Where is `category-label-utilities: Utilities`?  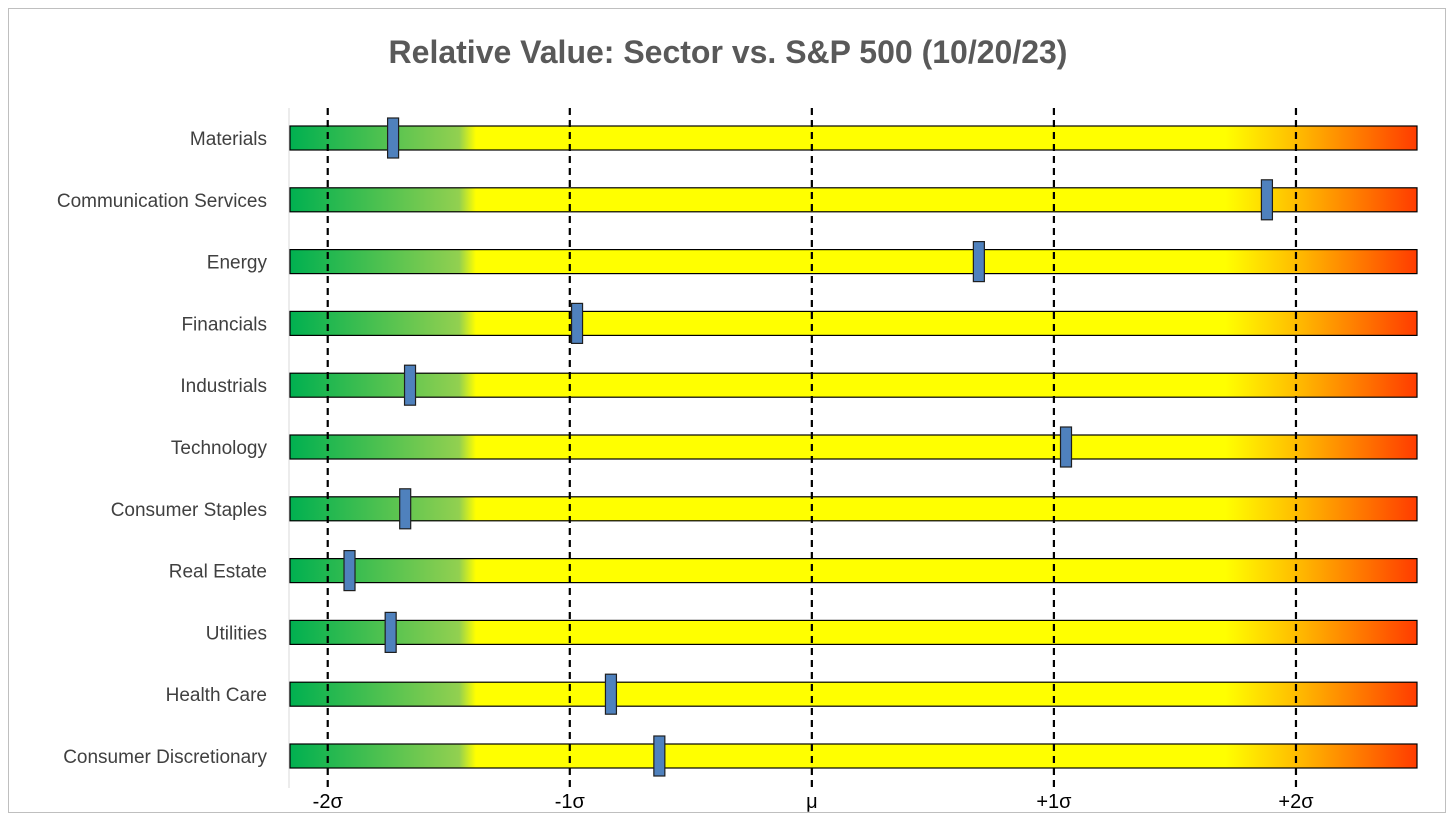
category-label-utilities: Utilities is located at coordinates (236, 633).